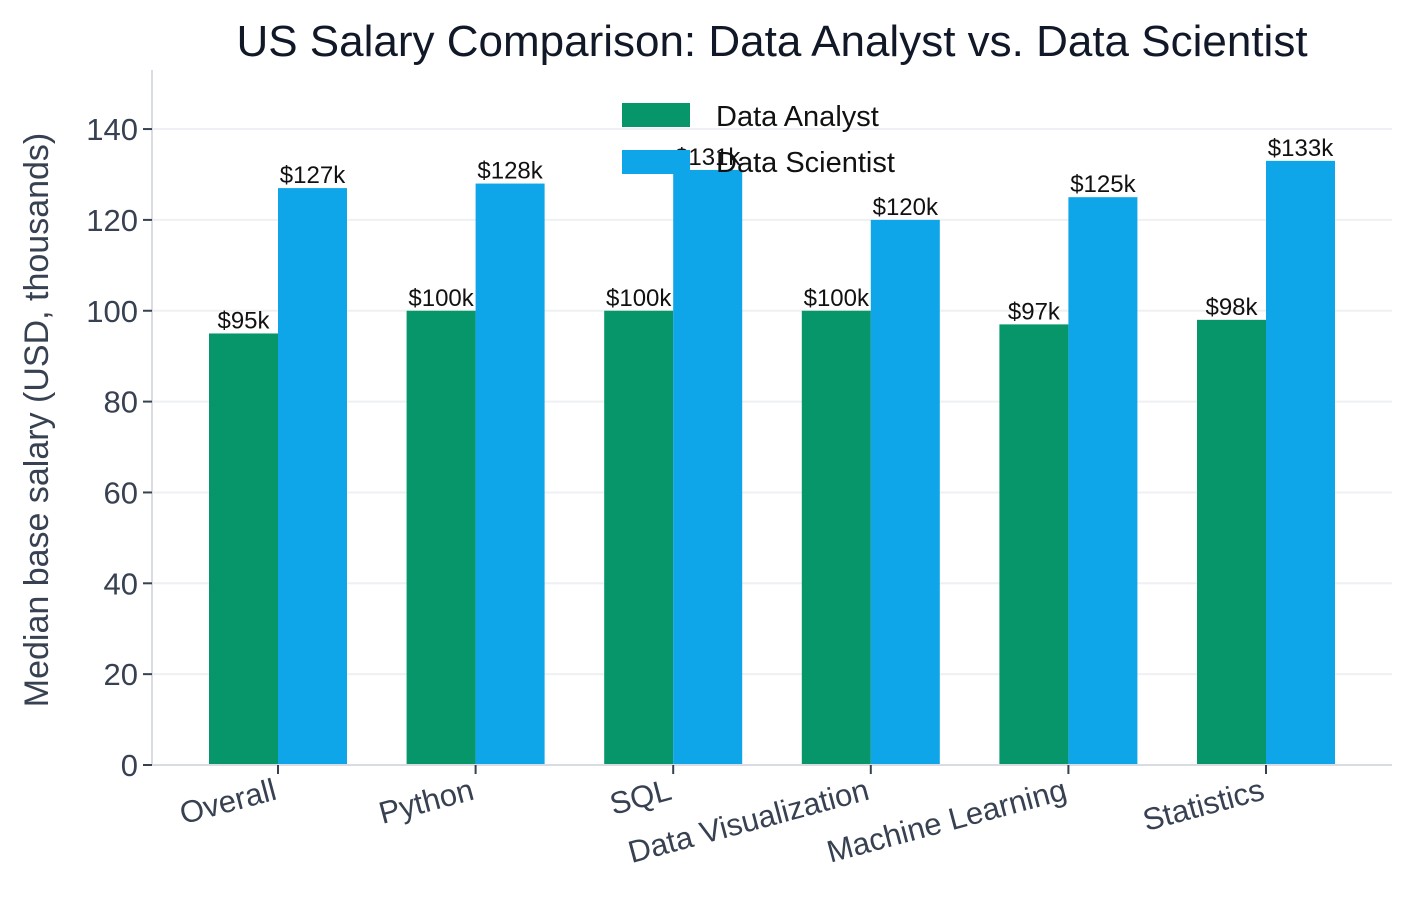  I want to click on legend-label-data-scientist: Data Scientist, so click(805, 163).